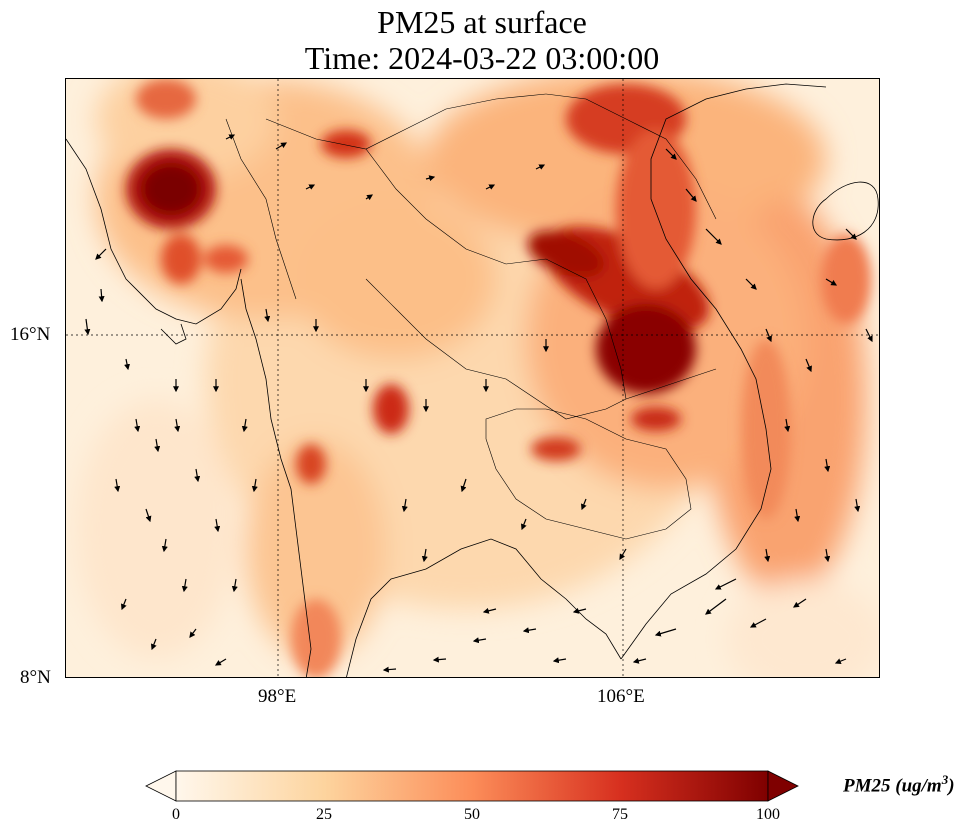 This screenshot has height=836, width=979. What do you see at coordinates (783, 786) in the screenshot?
I see `colorbar-max-extend` at bounding box center [783, 786].